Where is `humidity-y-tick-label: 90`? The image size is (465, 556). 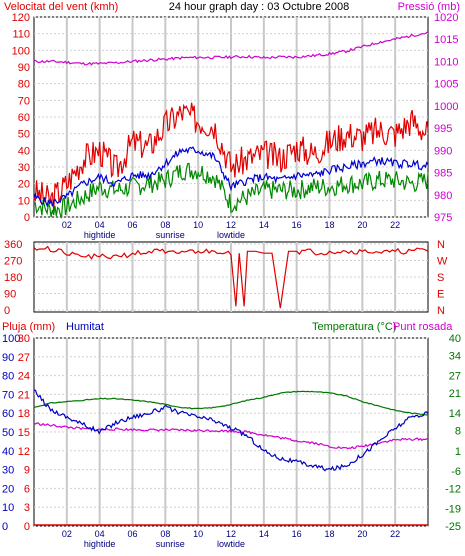
humidity-y-tick-label: 90 is located at coordinates (8, 358).